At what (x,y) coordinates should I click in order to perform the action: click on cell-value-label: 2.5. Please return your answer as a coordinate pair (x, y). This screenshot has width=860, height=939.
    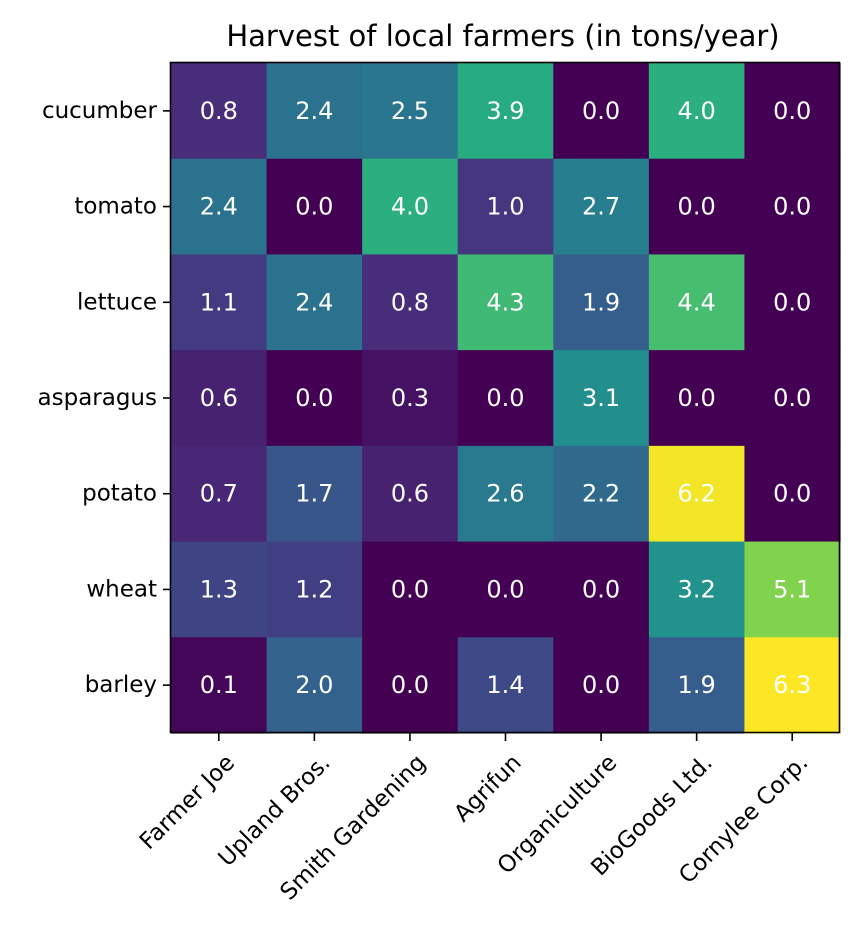
    Looking at the image, I should click on (410, 111).